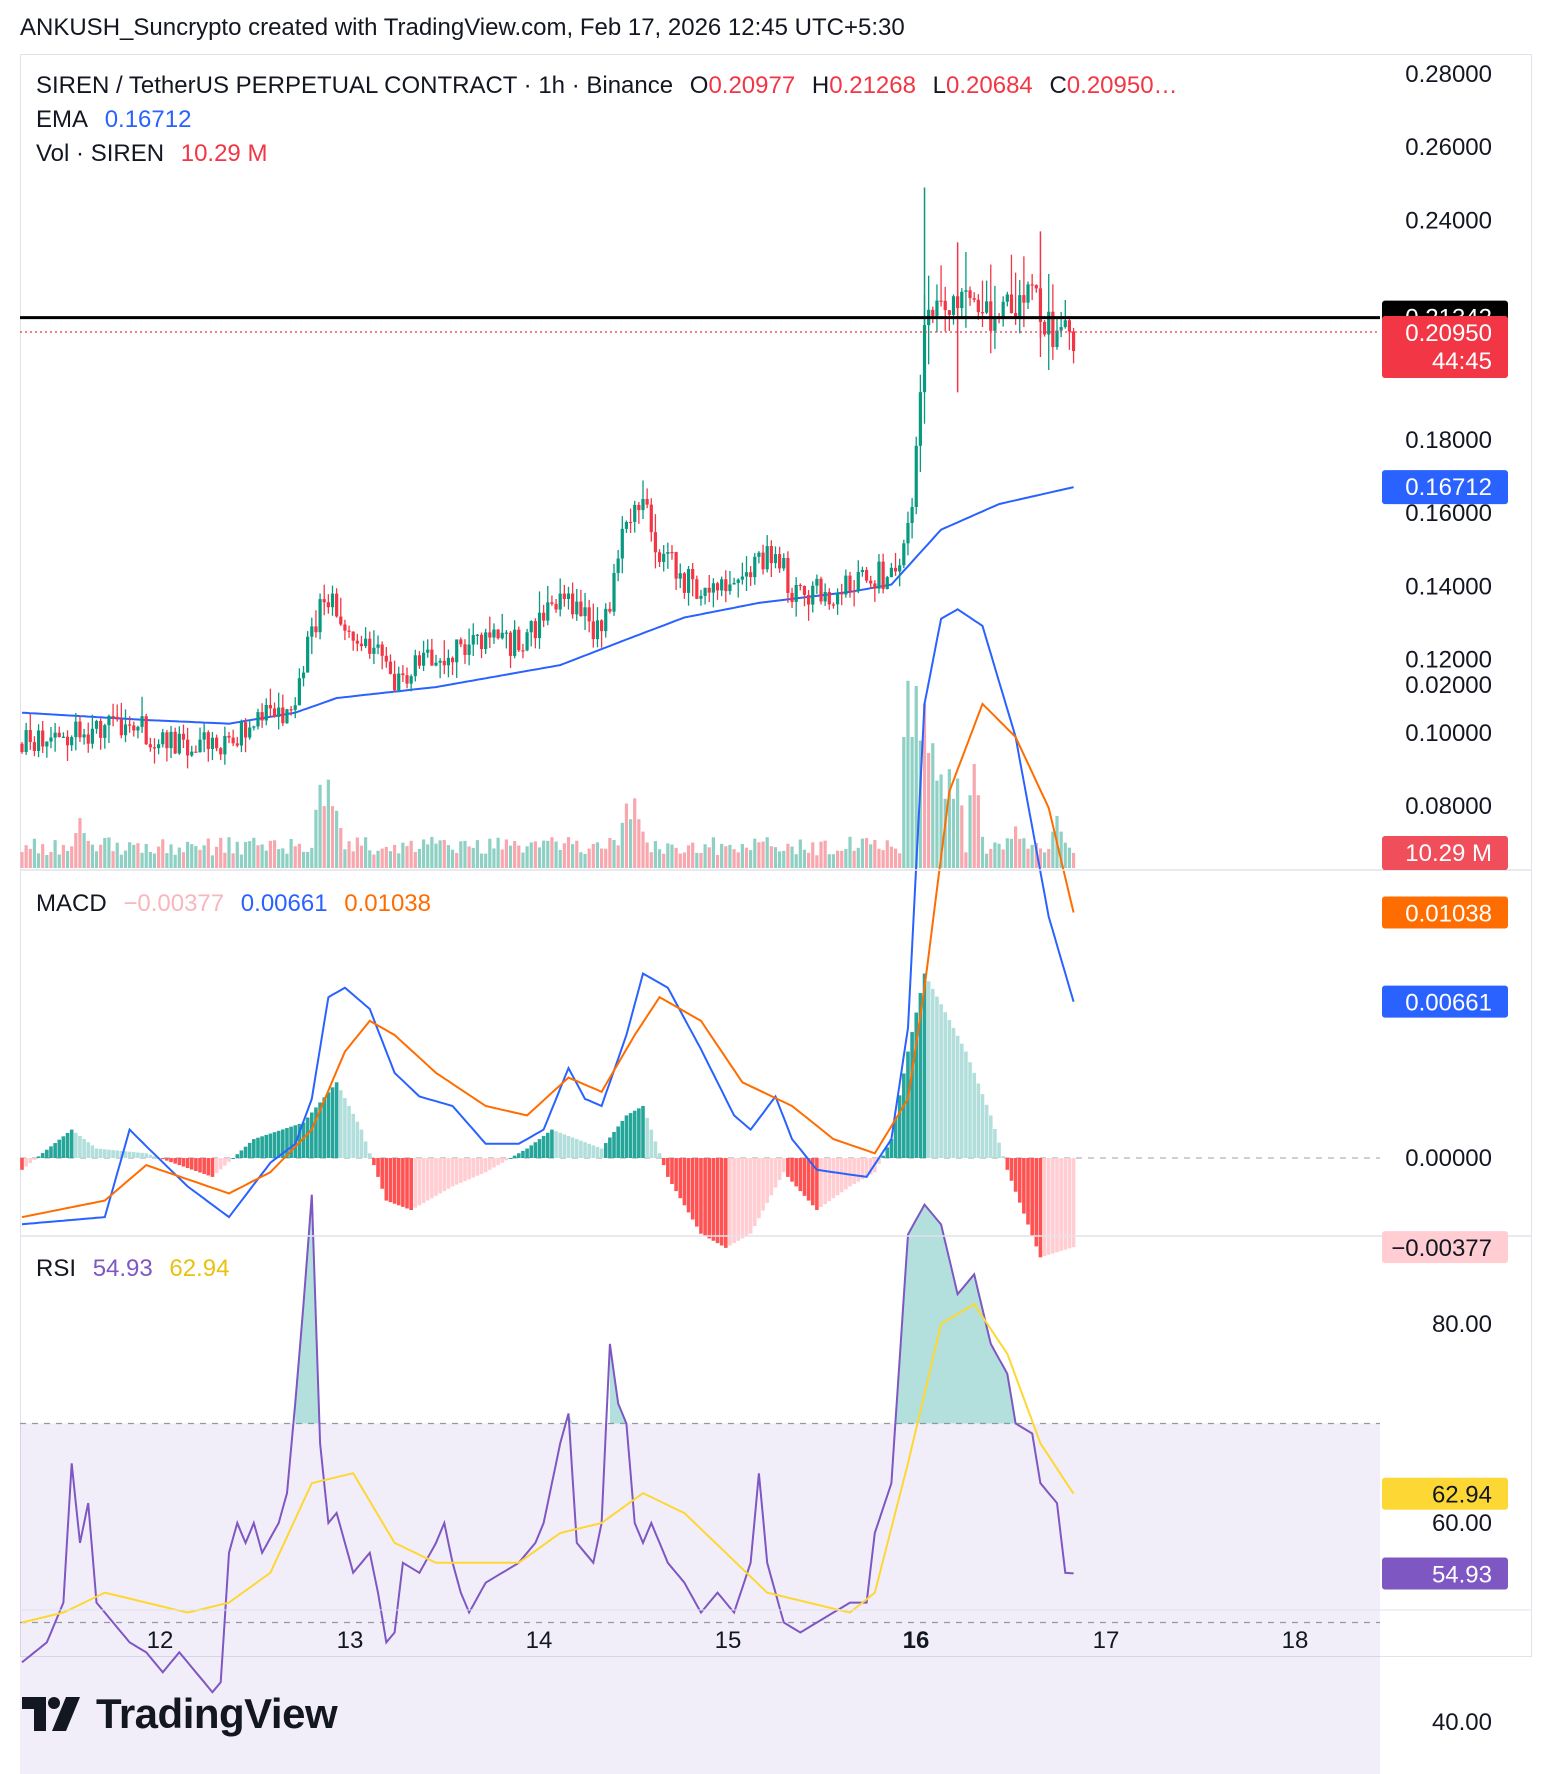 This screenshot has width=1546, height=1774. What do you see at coordinates (1462, 1324) in the screenshot?
I see `rsi-axis-tick: 80.00` at bounding box center [1462, 1324].